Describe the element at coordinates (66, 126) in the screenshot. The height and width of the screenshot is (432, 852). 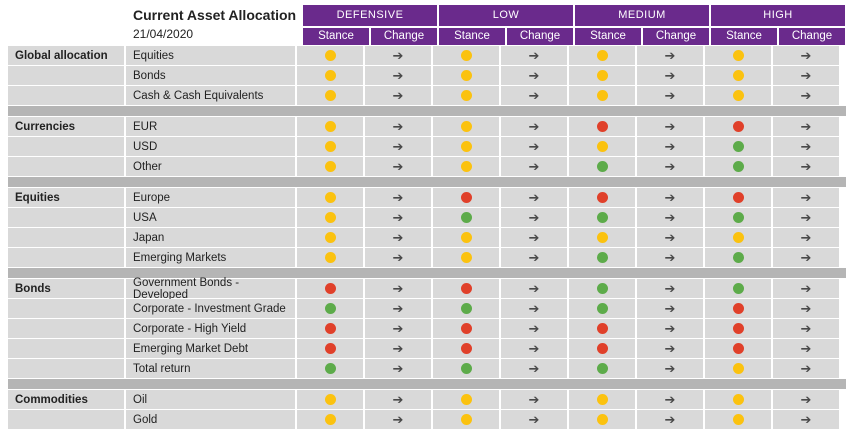
I see `group-label: Currencies` at that location.